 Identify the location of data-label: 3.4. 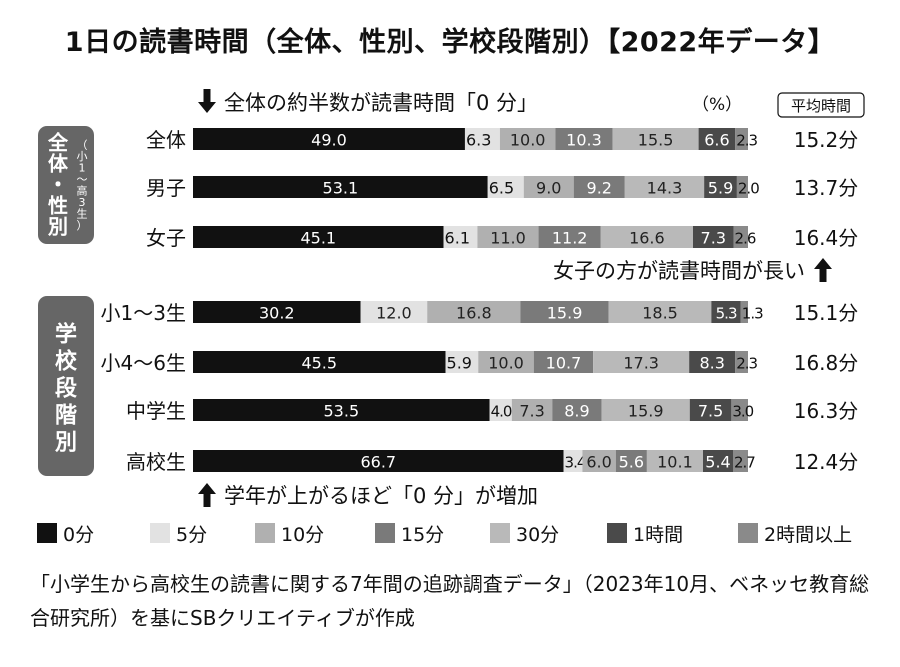
(575, 463).